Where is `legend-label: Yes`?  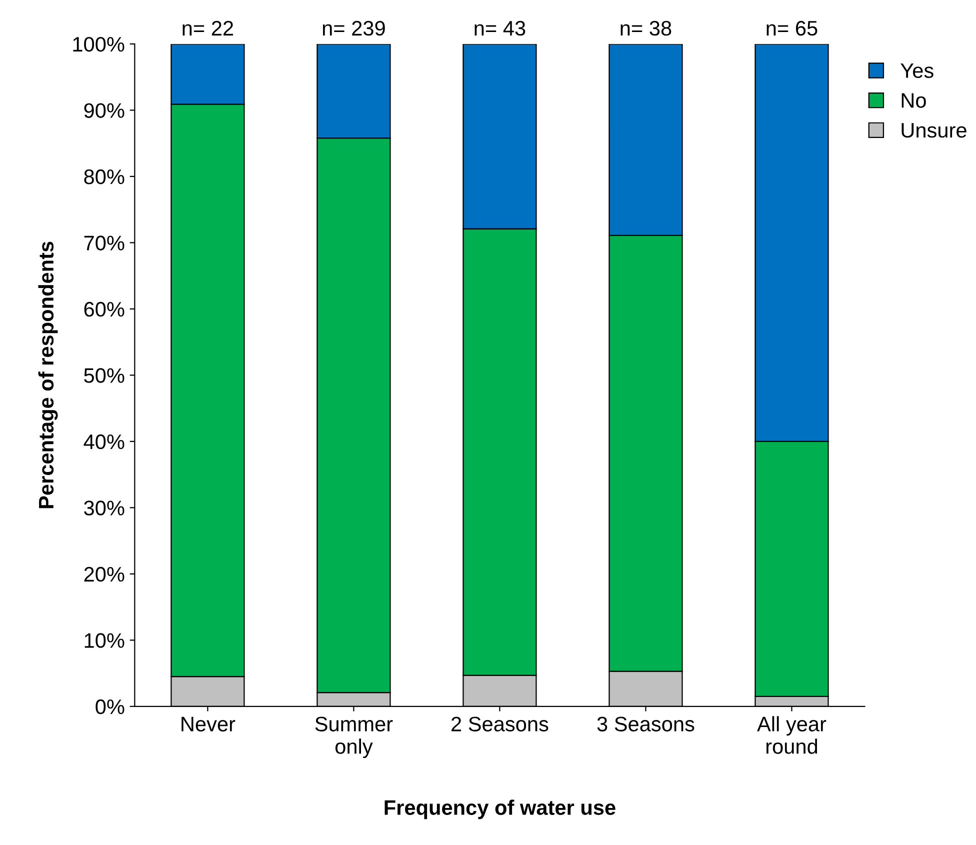
legend-label: Yes is located at coordinates (917, 70).